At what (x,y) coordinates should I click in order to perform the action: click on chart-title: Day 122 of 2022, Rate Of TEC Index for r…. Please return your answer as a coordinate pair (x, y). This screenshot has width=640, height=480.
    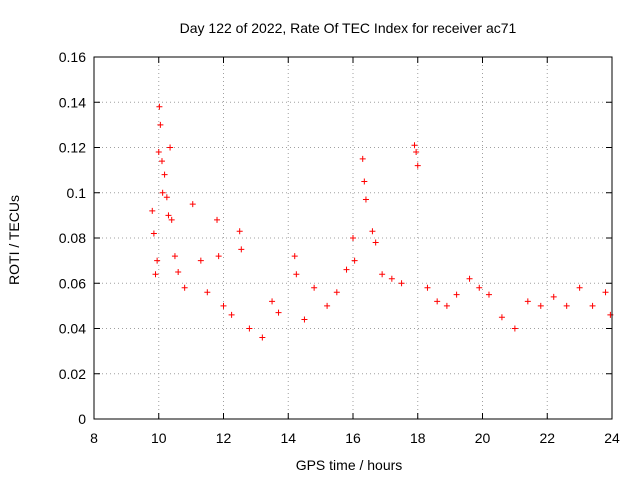
    Looking at the image, I should click on (348, 28).